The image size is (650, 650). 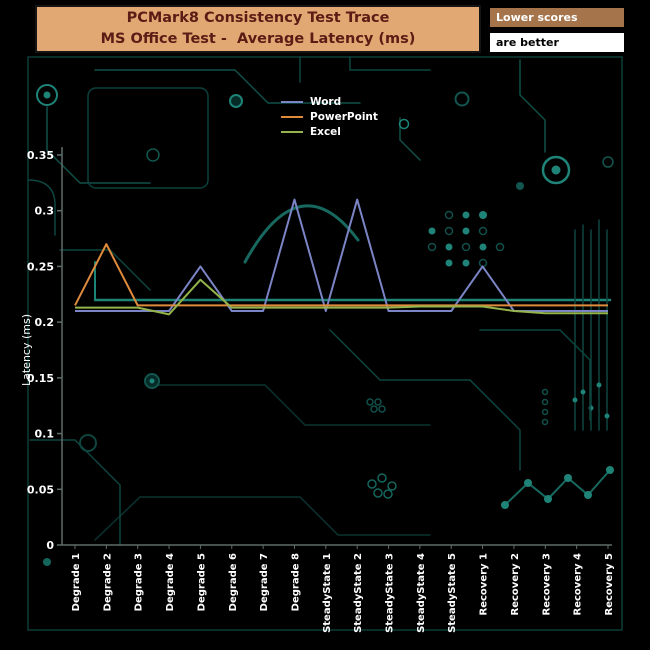 What do you see at coordinates (557, 17) in the screenshot?
I see `note-lower-scores: Lower scores` at bounding box center [557, 17].